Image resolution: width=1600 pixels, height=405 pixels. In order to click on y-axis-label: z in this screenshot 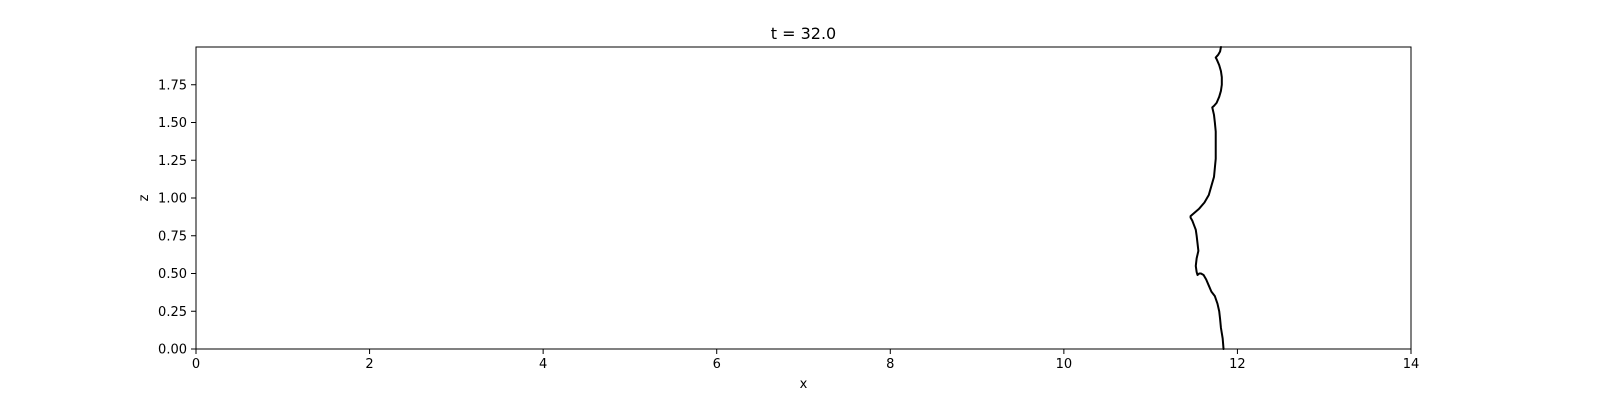, I will do `click(144, 197)`.